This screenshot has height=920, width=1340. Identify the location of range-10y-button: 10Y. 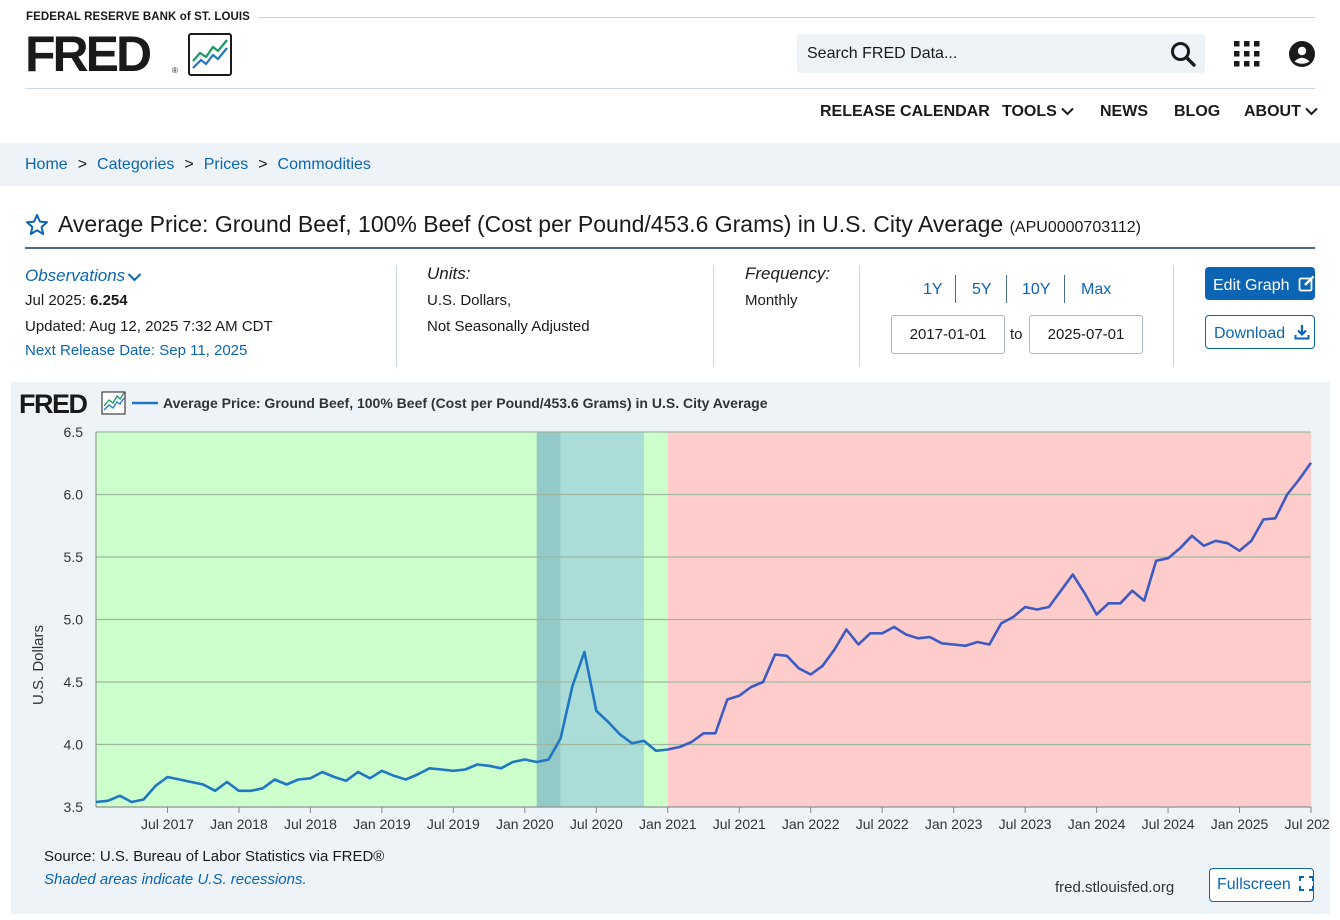
(1036, 289).